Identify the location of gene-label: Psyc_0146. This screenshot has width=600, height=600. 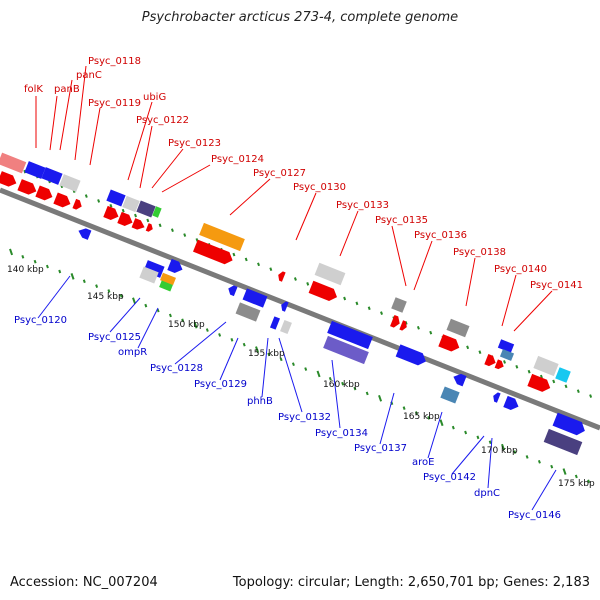
(534, 515).